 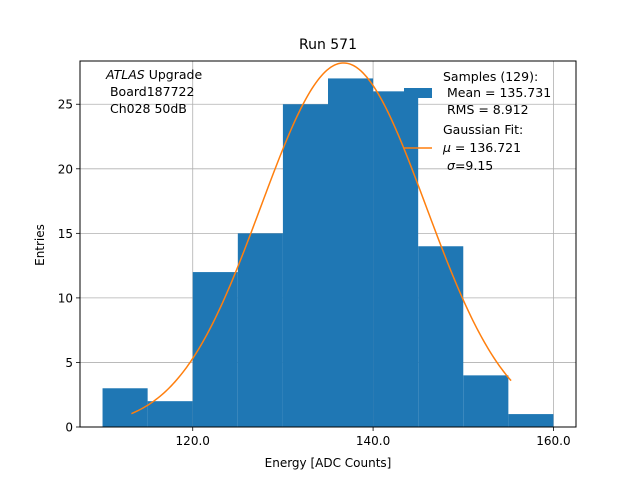 What do you see at coordinates (69, 266) in the screenshot?
I see `y-axis-ticks: 0 5 10 15 20 25` at bounding box center [69, 266].